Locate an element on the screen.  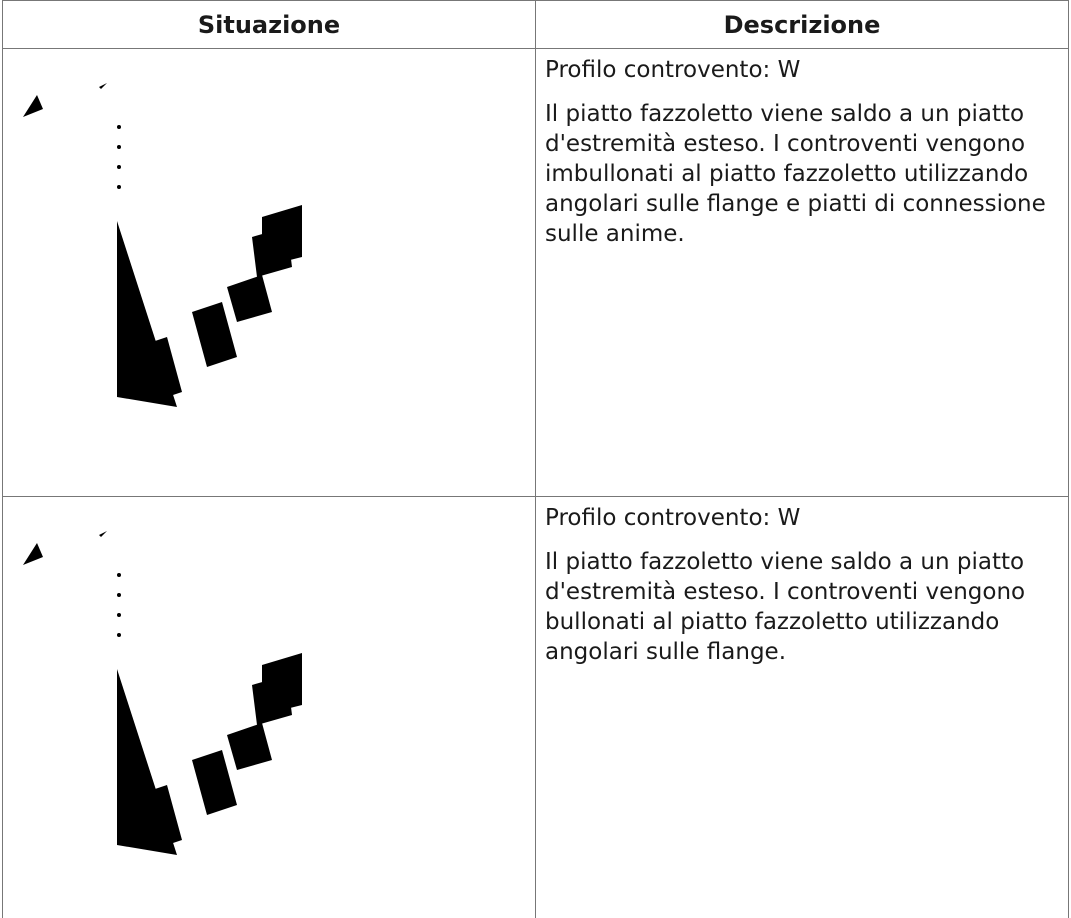
header-row: Situazione Descrizione is located at coordinates (535, 24).